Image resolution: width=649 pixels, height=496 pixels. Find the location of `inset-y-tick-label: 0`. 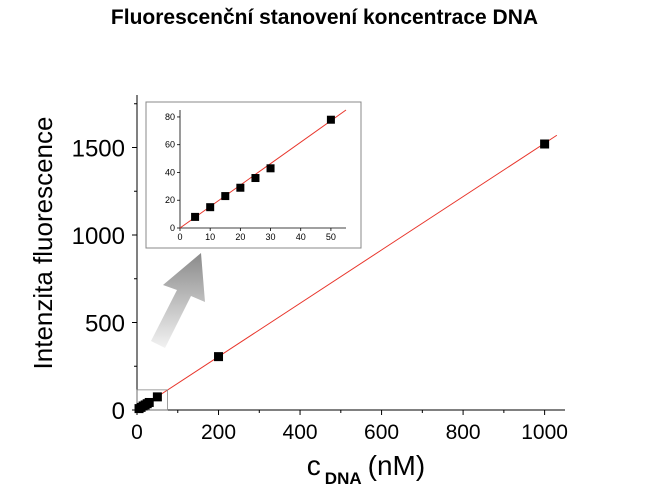

inset-y-tick-label: 0 is located at coordinates (172, 228).